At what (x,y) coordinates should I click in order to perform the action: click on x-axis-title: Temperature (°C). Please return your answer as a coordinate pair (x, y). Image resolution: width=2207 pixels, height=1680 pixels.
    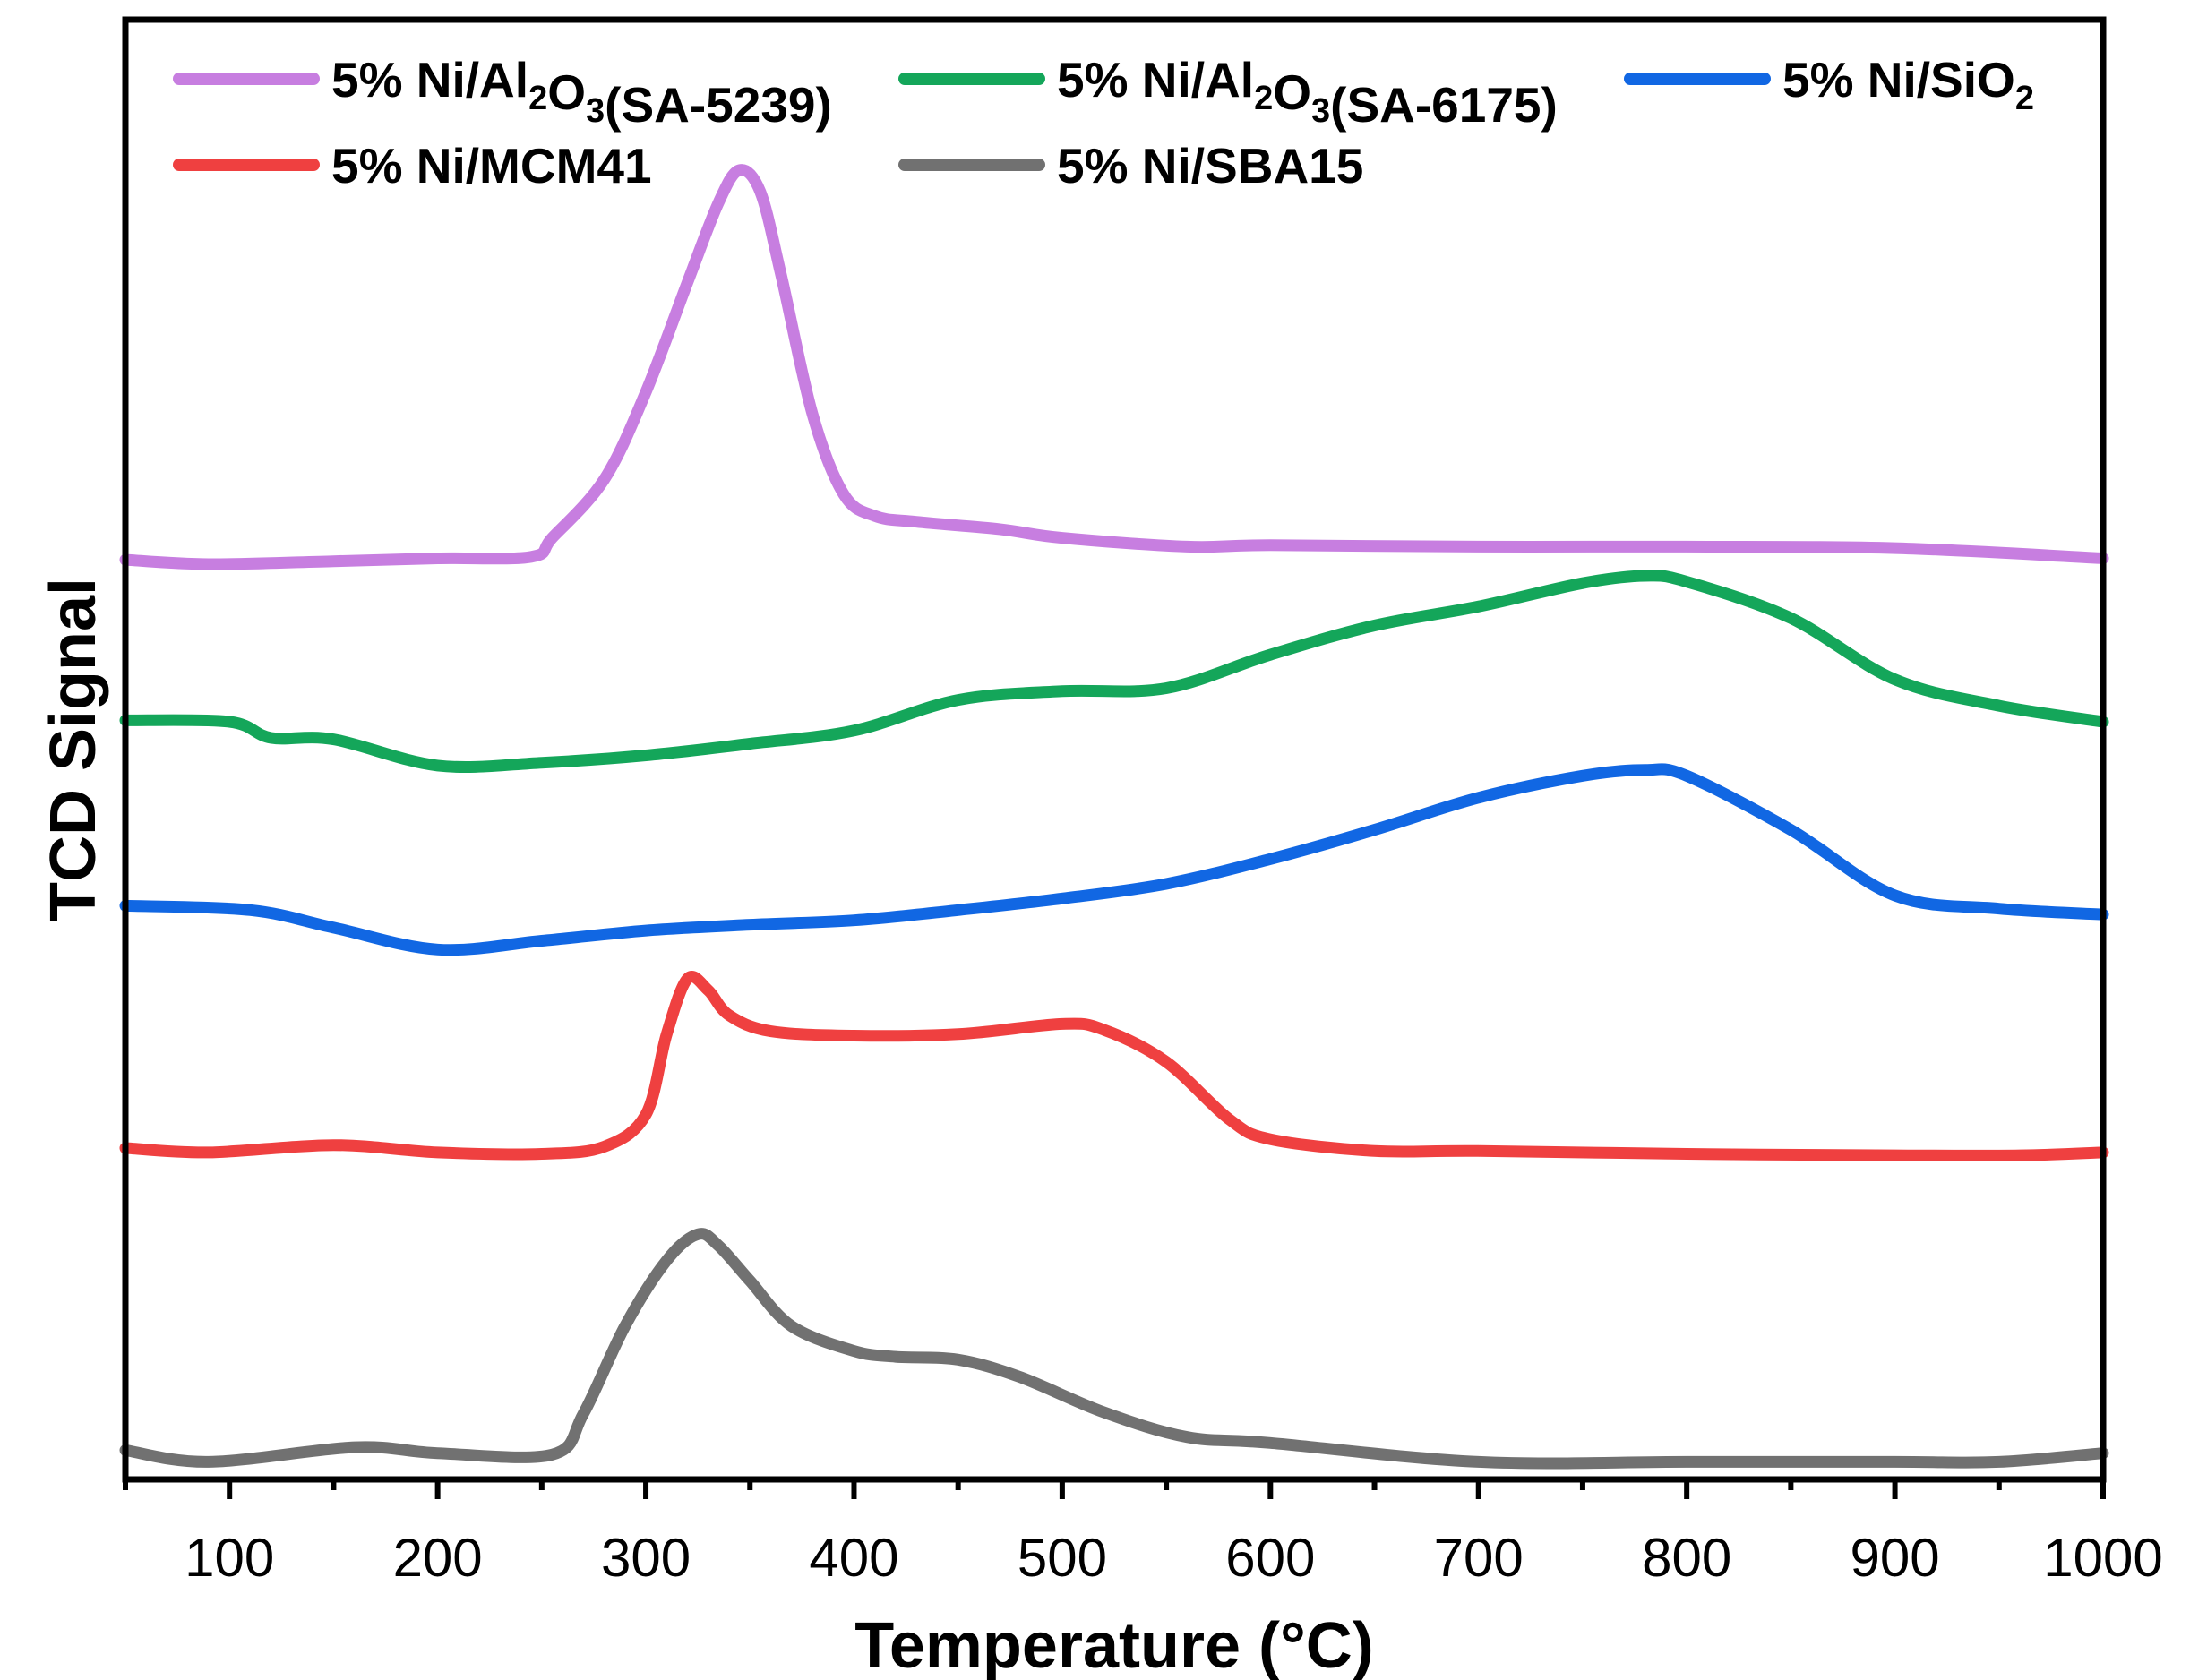
    Looking at the image, I should click on (1114, 1645).